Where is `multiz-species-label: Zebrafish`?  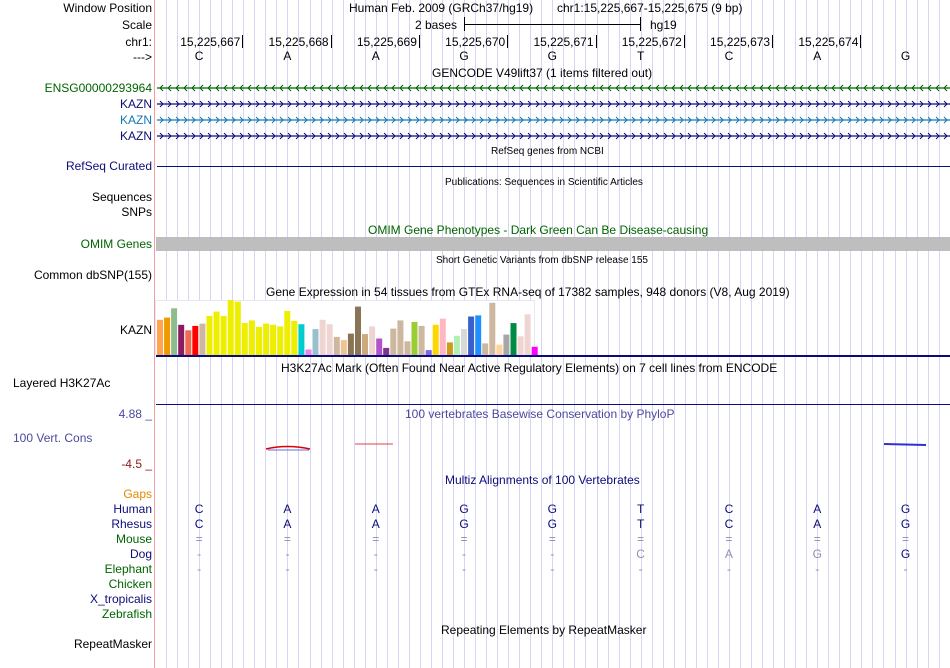
multiz-species-label: Zebrafish is located at coordinates (126, 614).